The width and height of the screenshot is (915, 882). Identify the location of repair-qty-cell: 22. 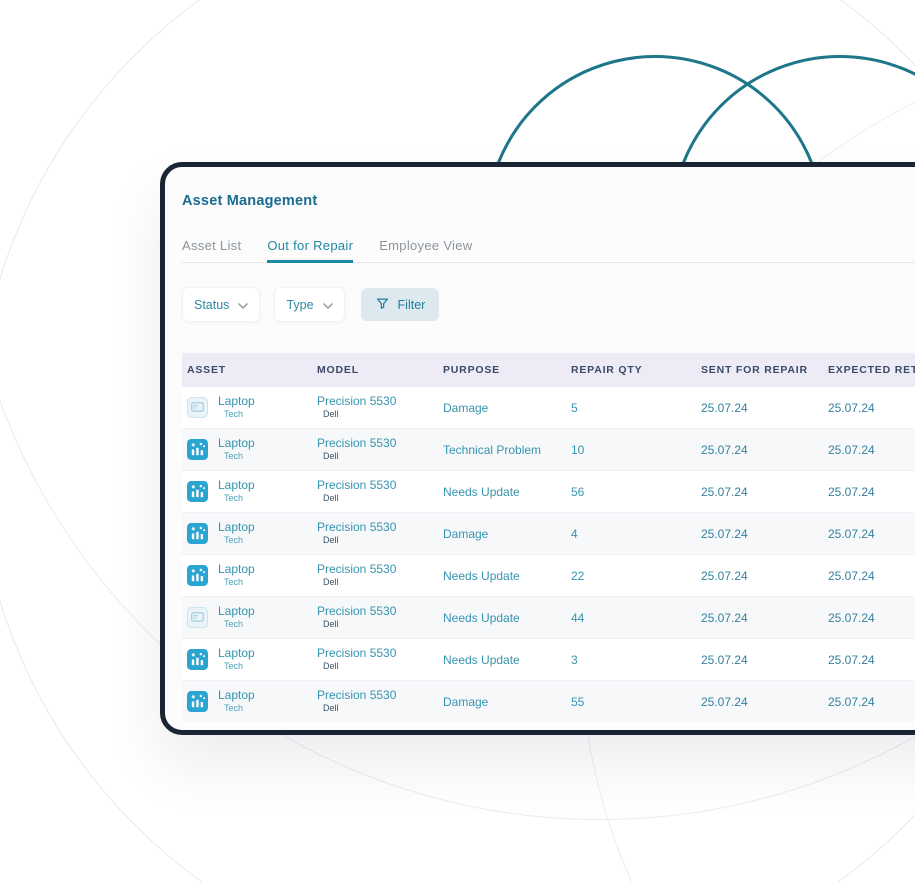
(578, 575).